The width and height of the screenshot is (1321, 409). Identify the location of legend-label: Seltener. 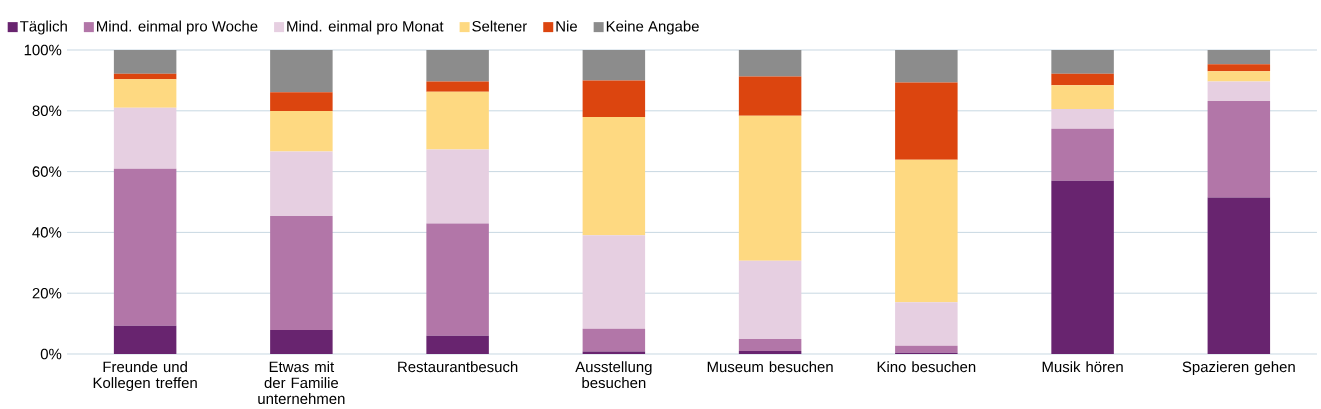
(499, 26).